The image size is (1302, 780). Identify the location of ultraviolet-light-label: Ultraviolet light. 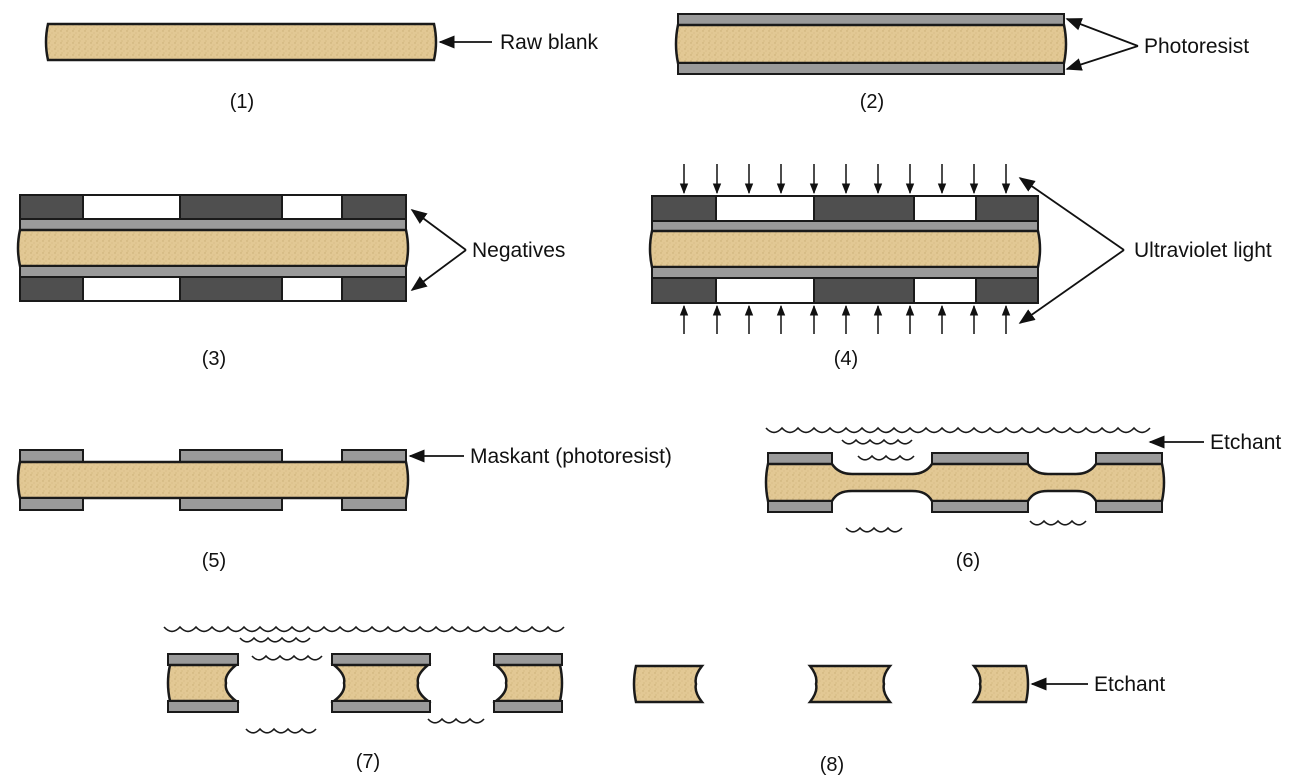
(1203, 250).